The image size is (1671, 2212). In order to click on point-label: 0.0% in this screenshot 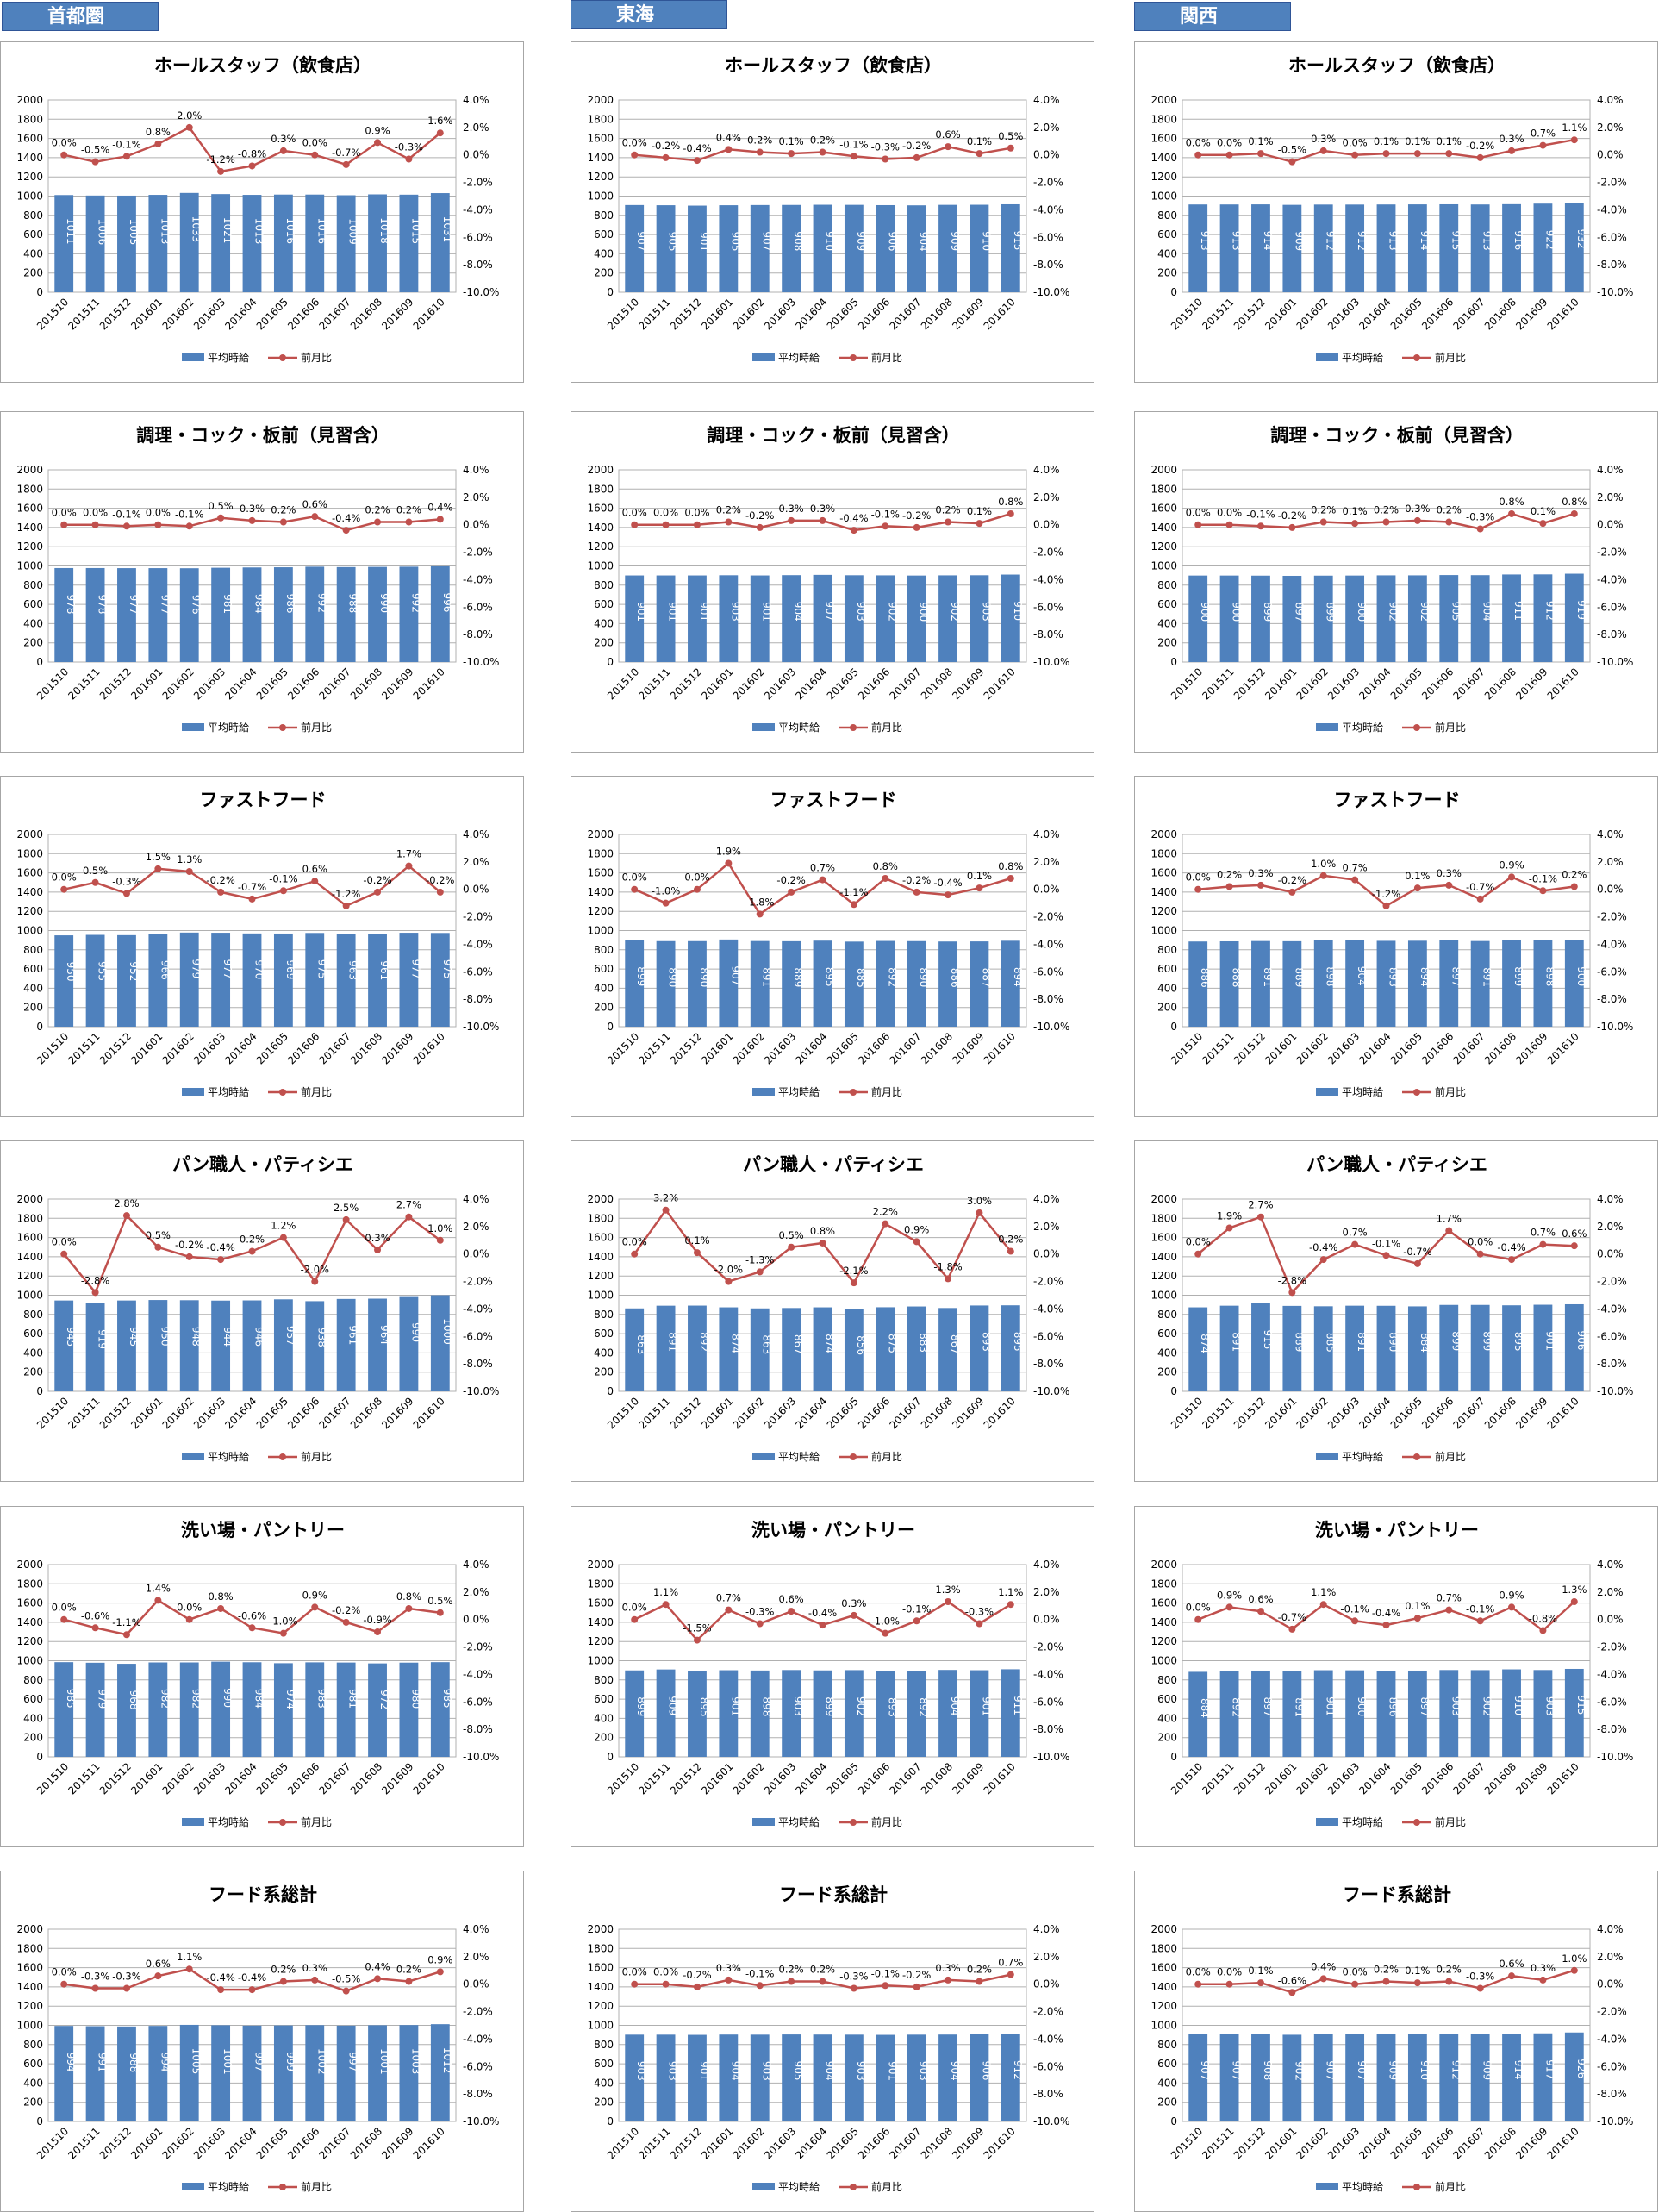, I will do `click(1355, 1972)`.